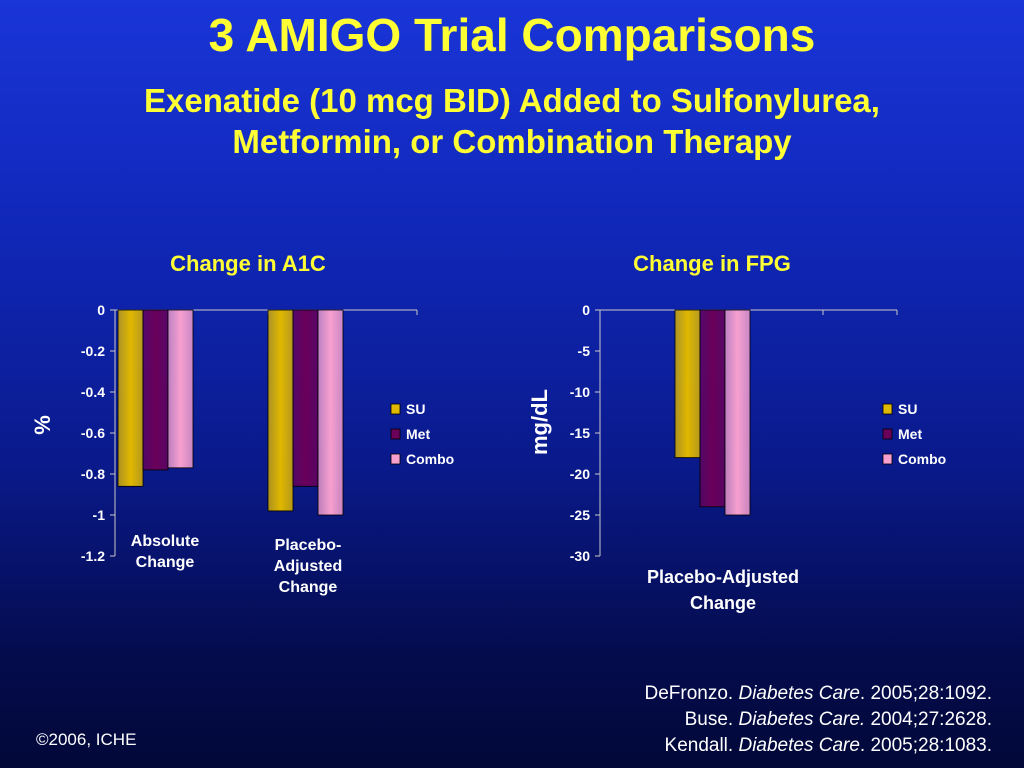 This screenshot has height=768, width=1024. I want to click on reference-3: Kendall. Diabetes Care. 2005;28:1083., so click(828, 745).